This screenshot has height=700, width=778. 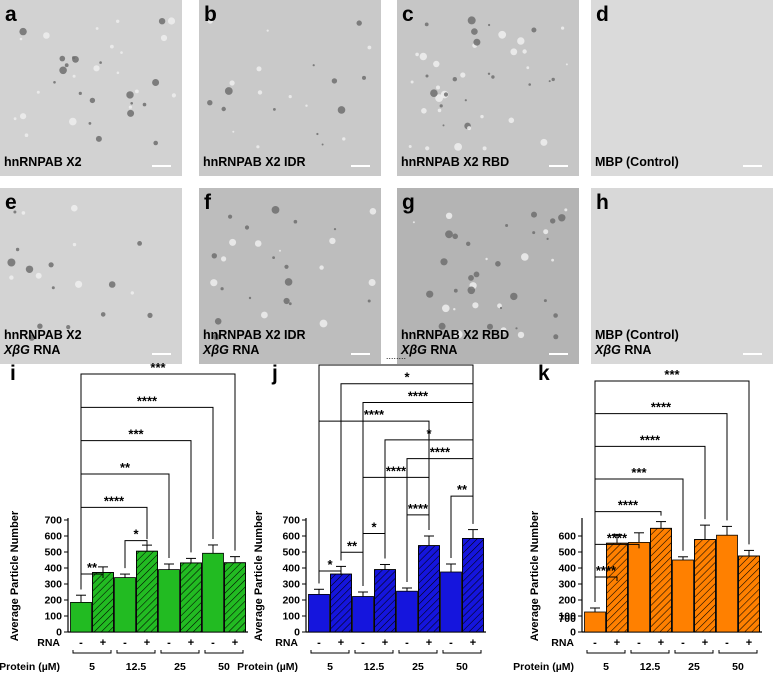 I want to click on group-label: 5, so click(x=92, y=667).